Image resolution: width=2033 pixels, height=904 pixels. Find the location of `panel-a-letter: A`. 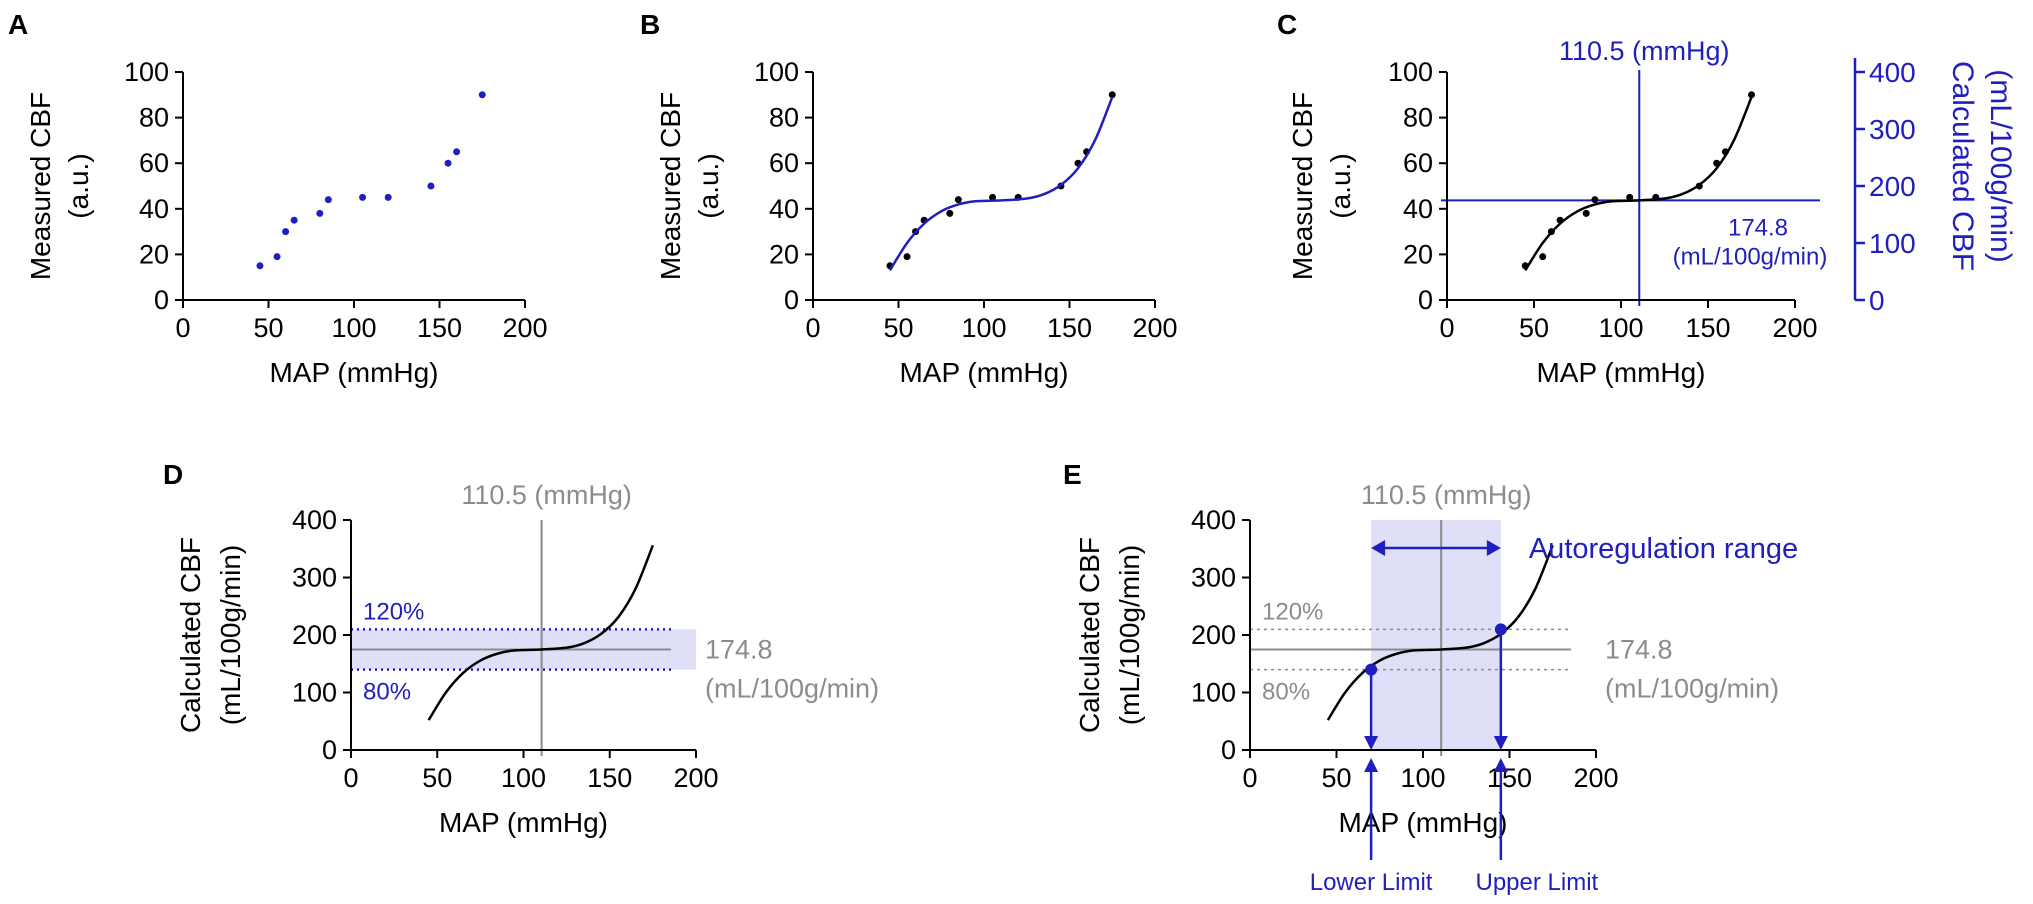

panel-a-letter: A is located at coordinates (18, 24).